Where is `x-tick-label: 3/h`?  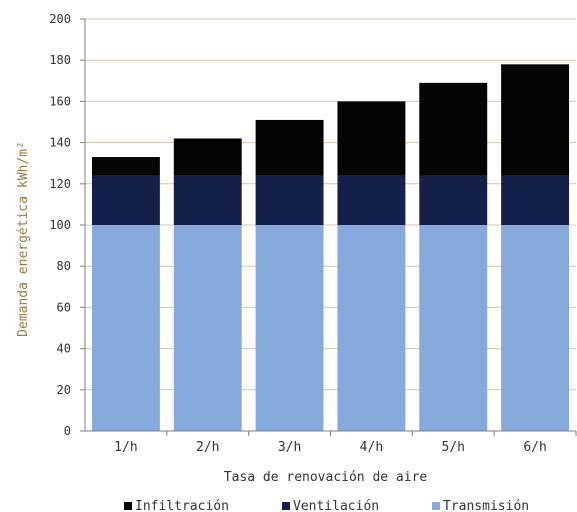 x-tick-label: 3/h is located at coordinates (289, 447).